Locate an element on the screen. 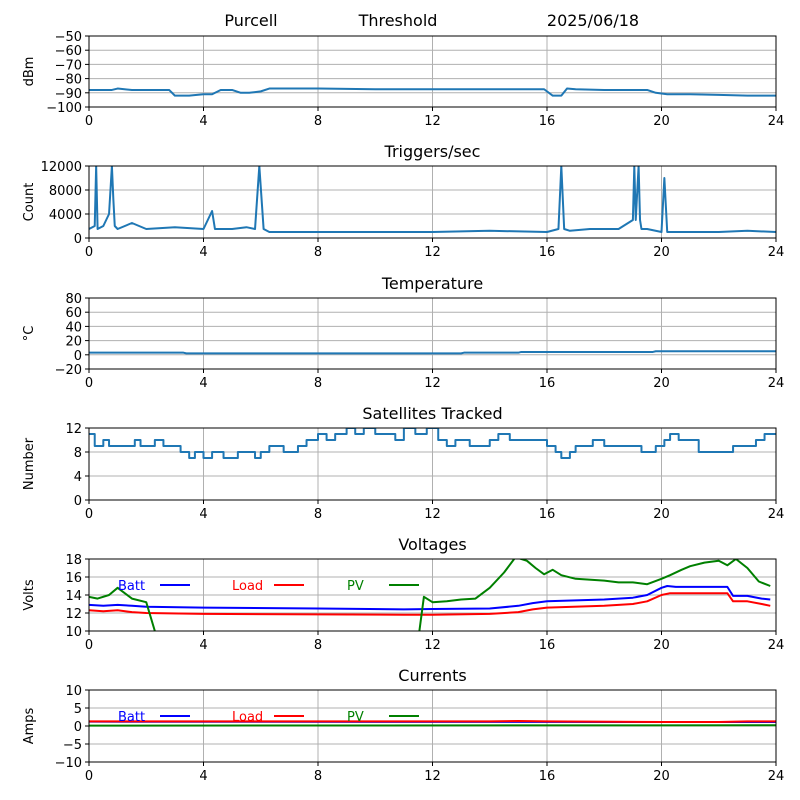 The height and width of the screenshot is (800, 800). satellites-xtick-label: 8 is located at coordinates (318, 514).